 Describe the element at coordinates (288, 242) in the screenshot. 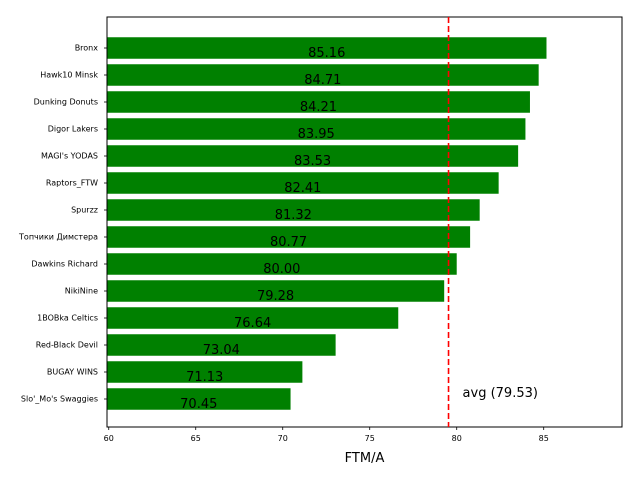

I see `bar-value-label: 80.77` at that location.